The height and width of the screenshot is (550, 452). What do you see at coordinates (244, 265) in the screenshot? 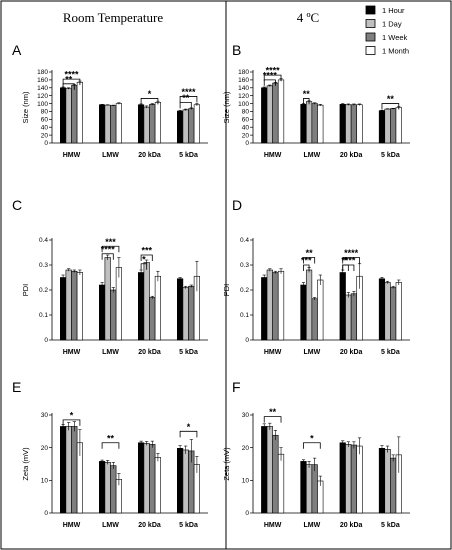
I see `y-tick-label: 0.3` at bounding box center [244, 265].